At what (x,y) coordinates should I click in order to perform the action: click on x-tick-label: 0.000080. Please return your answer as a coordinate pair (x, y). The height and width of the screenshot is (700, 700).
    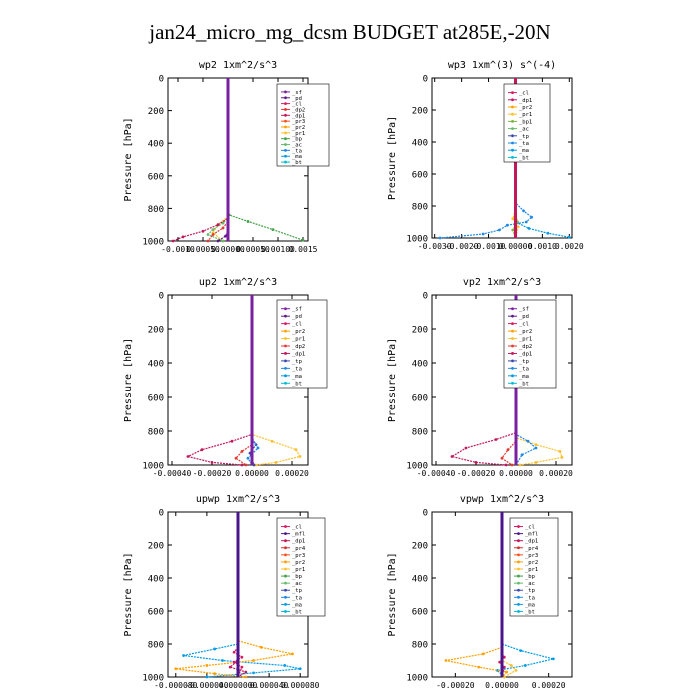
    Looking at the image, I should click on (300, 685).